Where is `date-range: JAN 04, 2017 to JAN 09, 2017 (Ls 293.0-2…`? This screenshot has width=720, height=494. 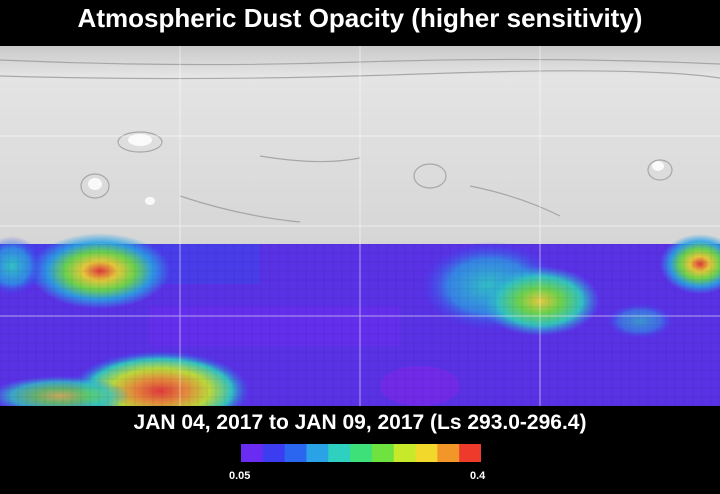
date-range: JAN 04, 2017 to JAN 09, 2017 (Ls 293.0-2… is located at coordinates (360, 422).